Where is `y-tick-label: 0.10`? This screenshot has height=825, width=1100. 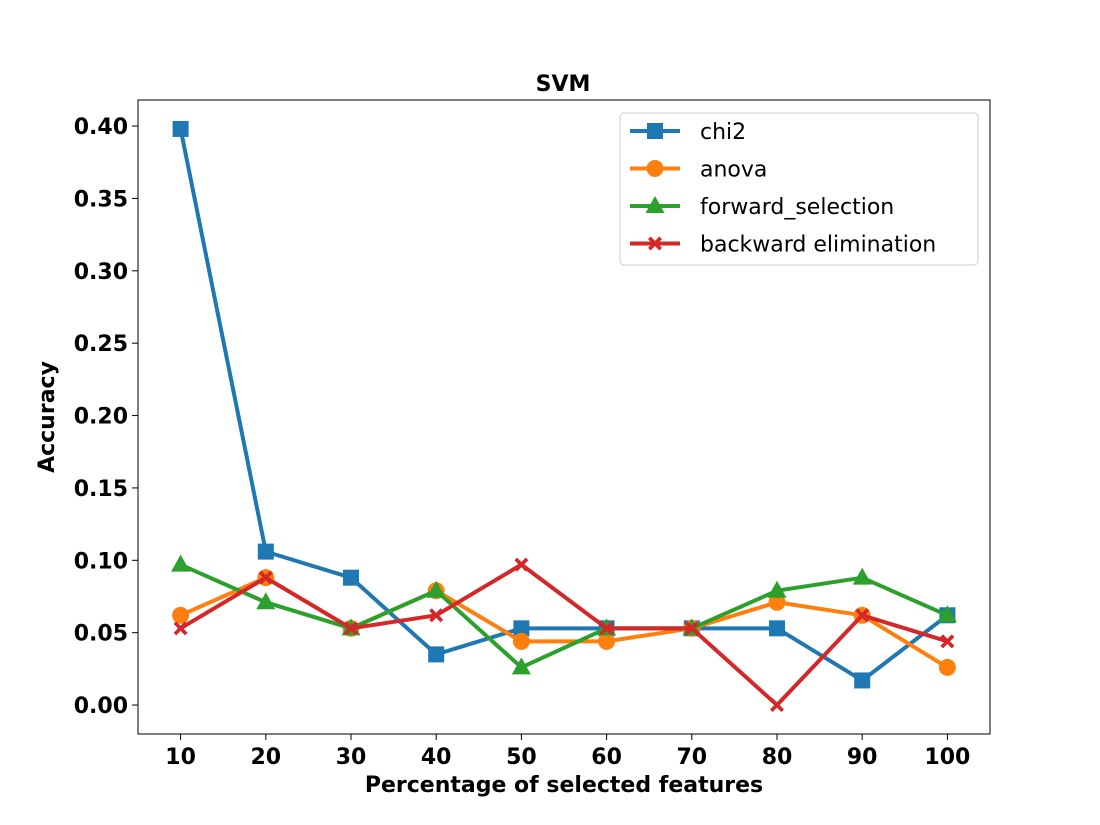 y-tick-label: 0.10 is located at coordinates (101, 561).